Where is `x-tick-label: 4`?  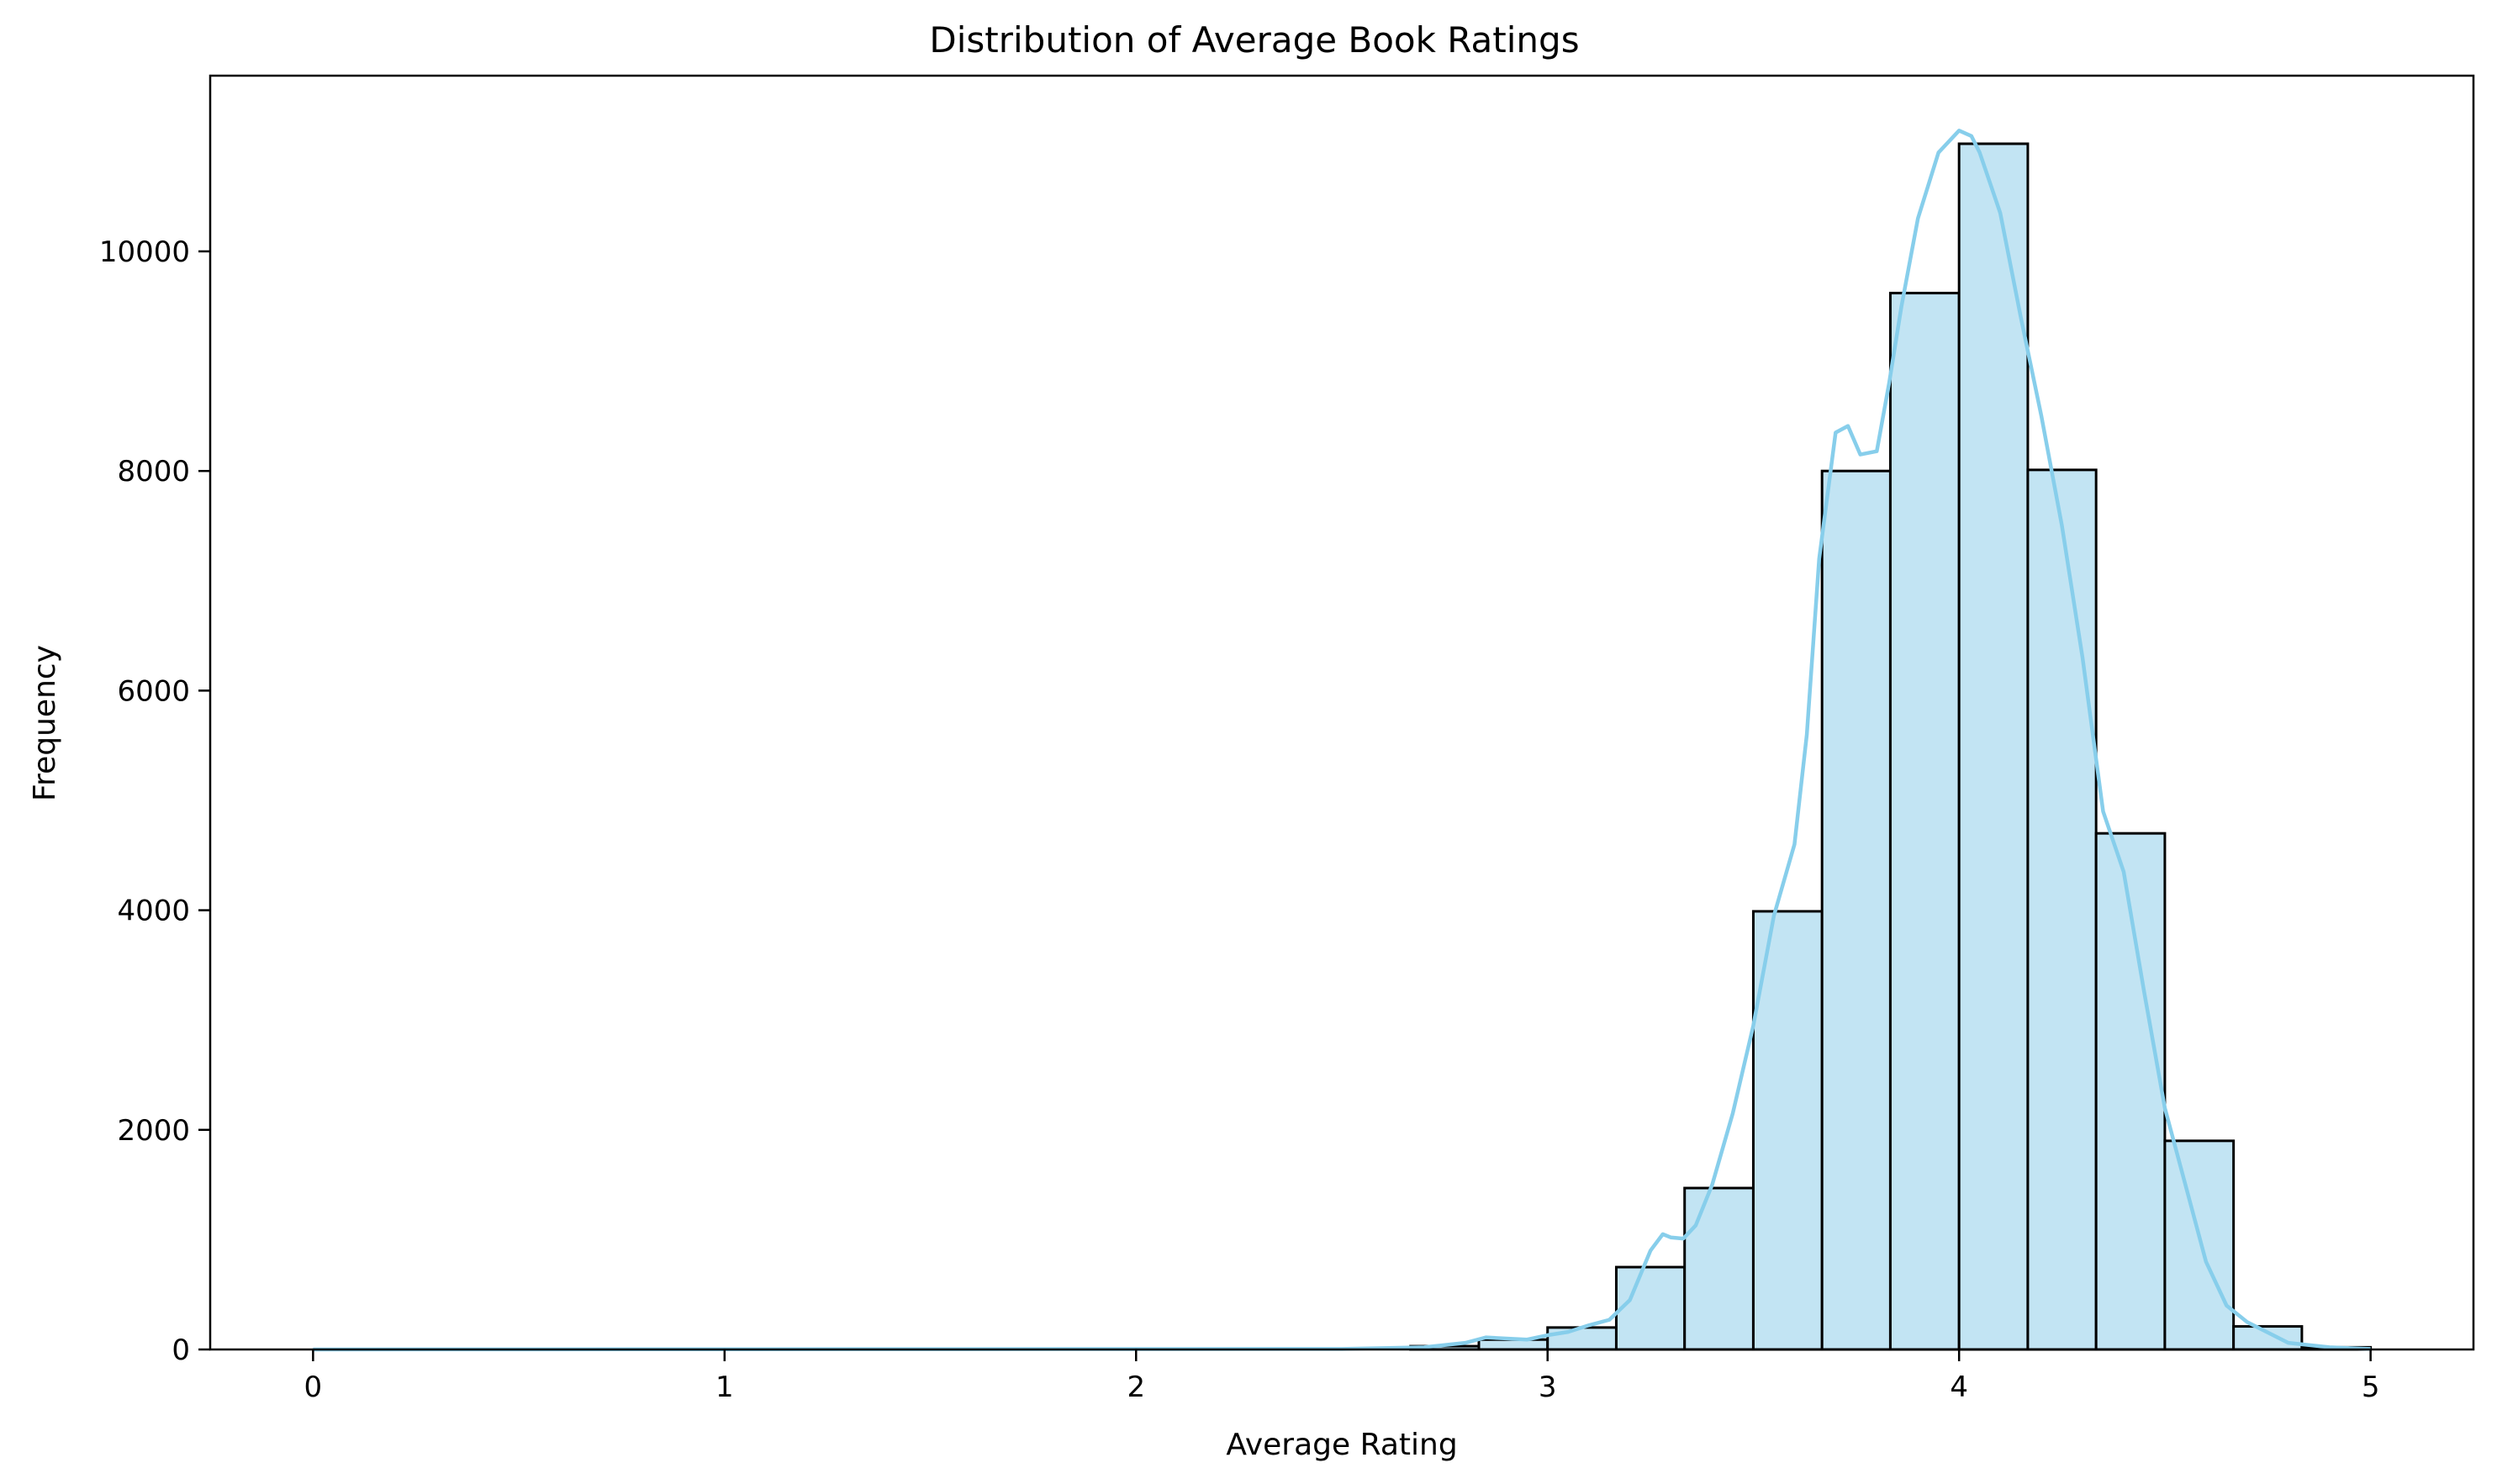
x-tick-label: 4 is located at coordinates (1959, 1387).